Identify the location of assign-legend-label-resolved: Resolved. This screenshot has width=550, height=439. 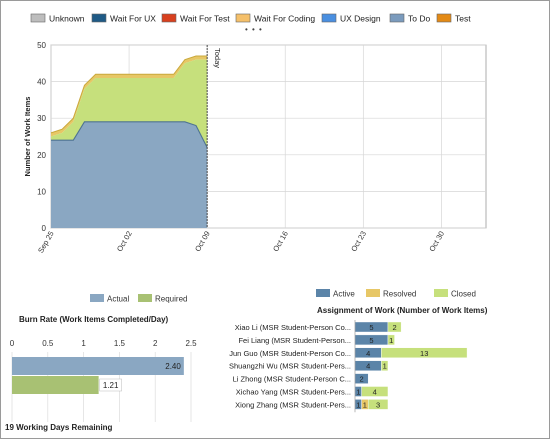
(399, 294).